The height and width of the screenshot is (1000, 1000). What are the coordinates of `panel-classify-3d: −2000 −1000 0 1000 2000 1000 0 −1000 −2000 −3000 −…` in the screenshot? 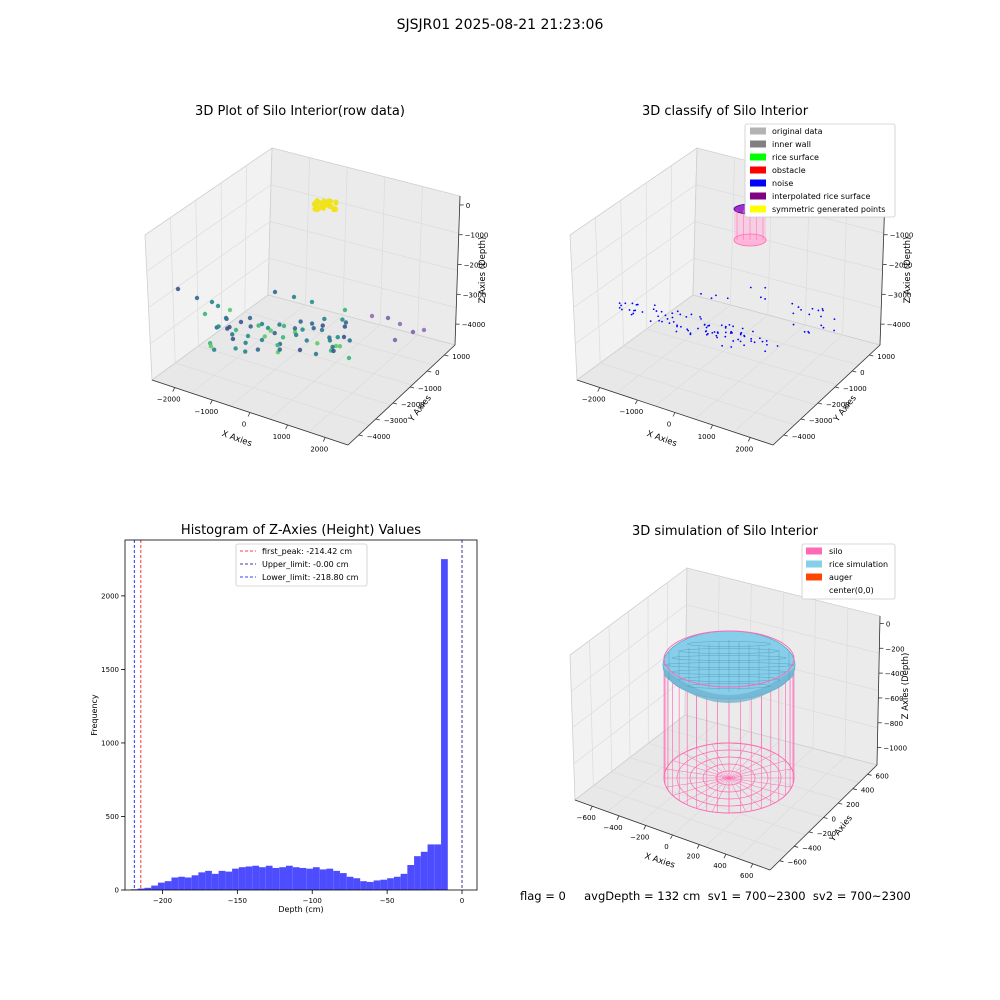 It's located at (741, 278).